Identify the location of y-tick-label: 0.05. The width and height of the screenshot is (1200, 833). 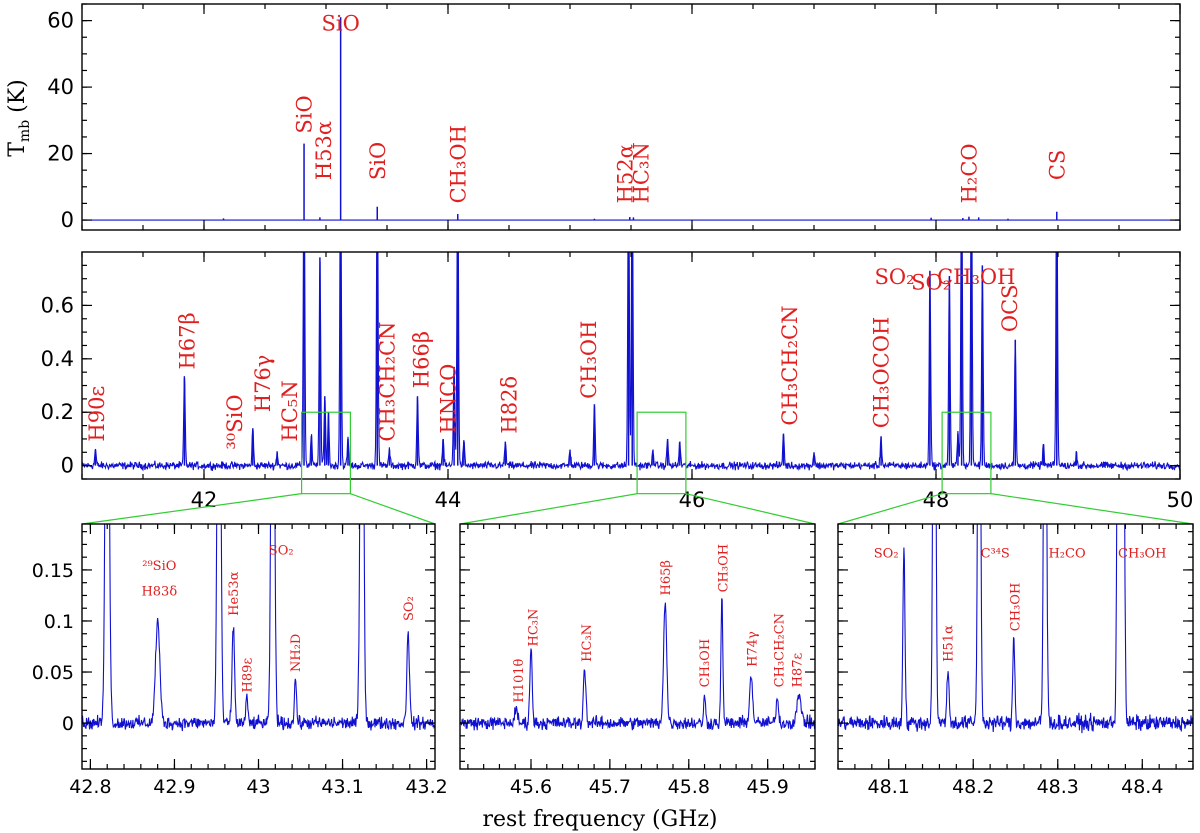
(53, 673).